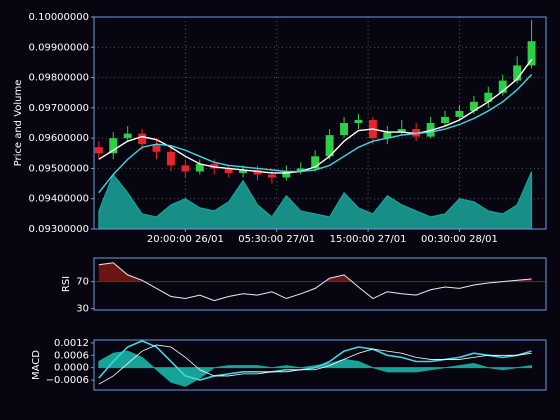 The height and width of the screenshot is (420, 560). I want to click on y-tick-label: 0.0000, so click(71, 368).